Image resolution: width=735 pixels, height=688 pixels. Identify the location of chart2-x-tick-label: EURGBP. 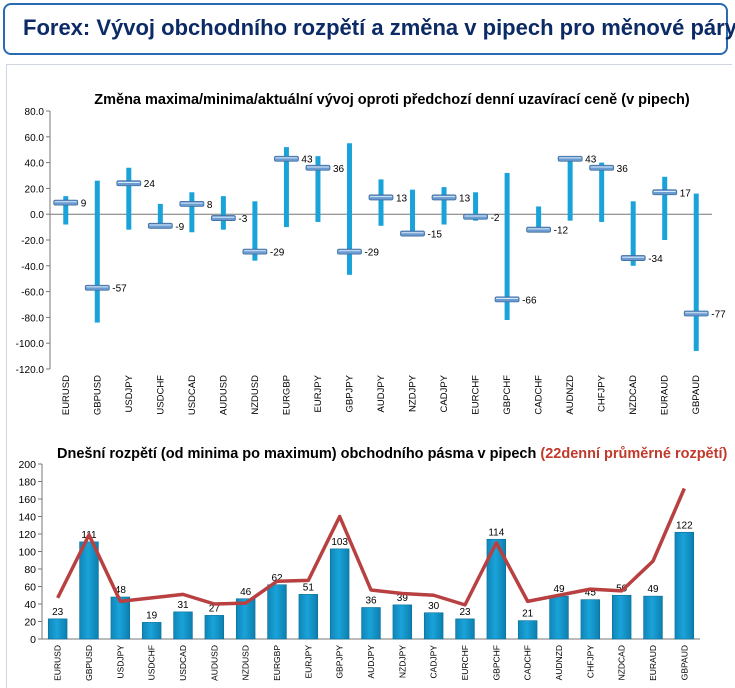
(277, 663).